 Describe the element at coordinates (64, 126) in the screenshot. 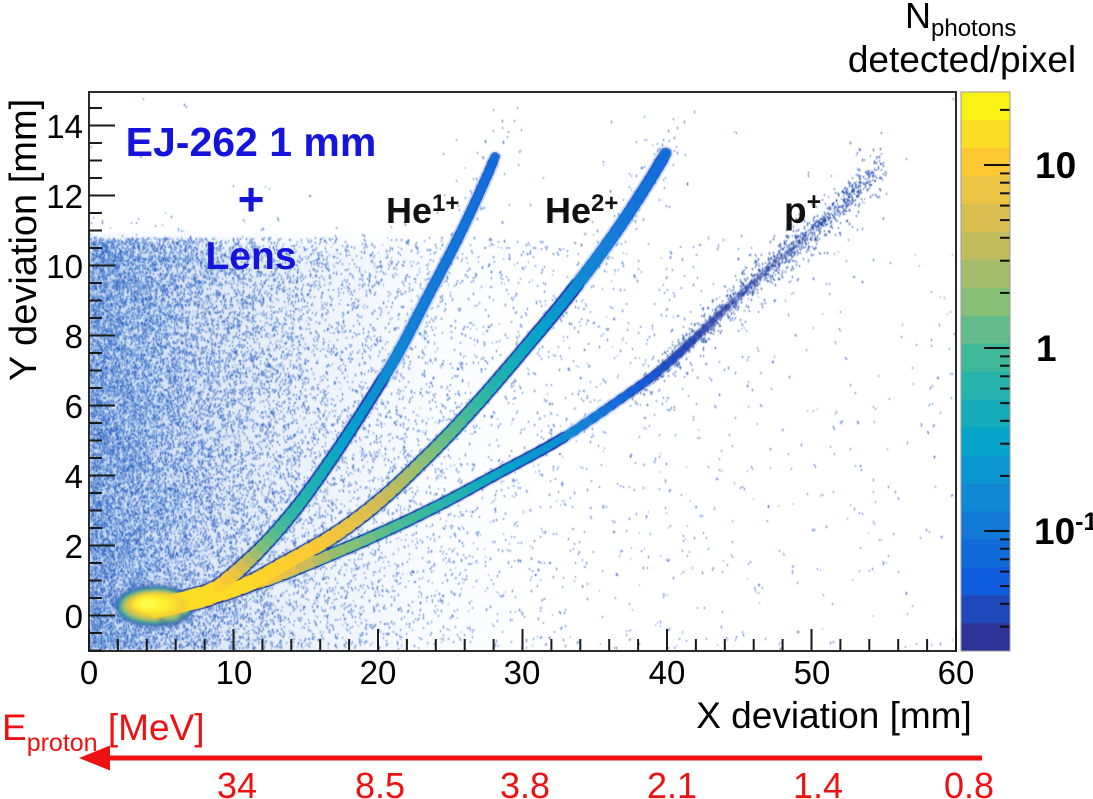

I see `svg-text: 14` at that location.